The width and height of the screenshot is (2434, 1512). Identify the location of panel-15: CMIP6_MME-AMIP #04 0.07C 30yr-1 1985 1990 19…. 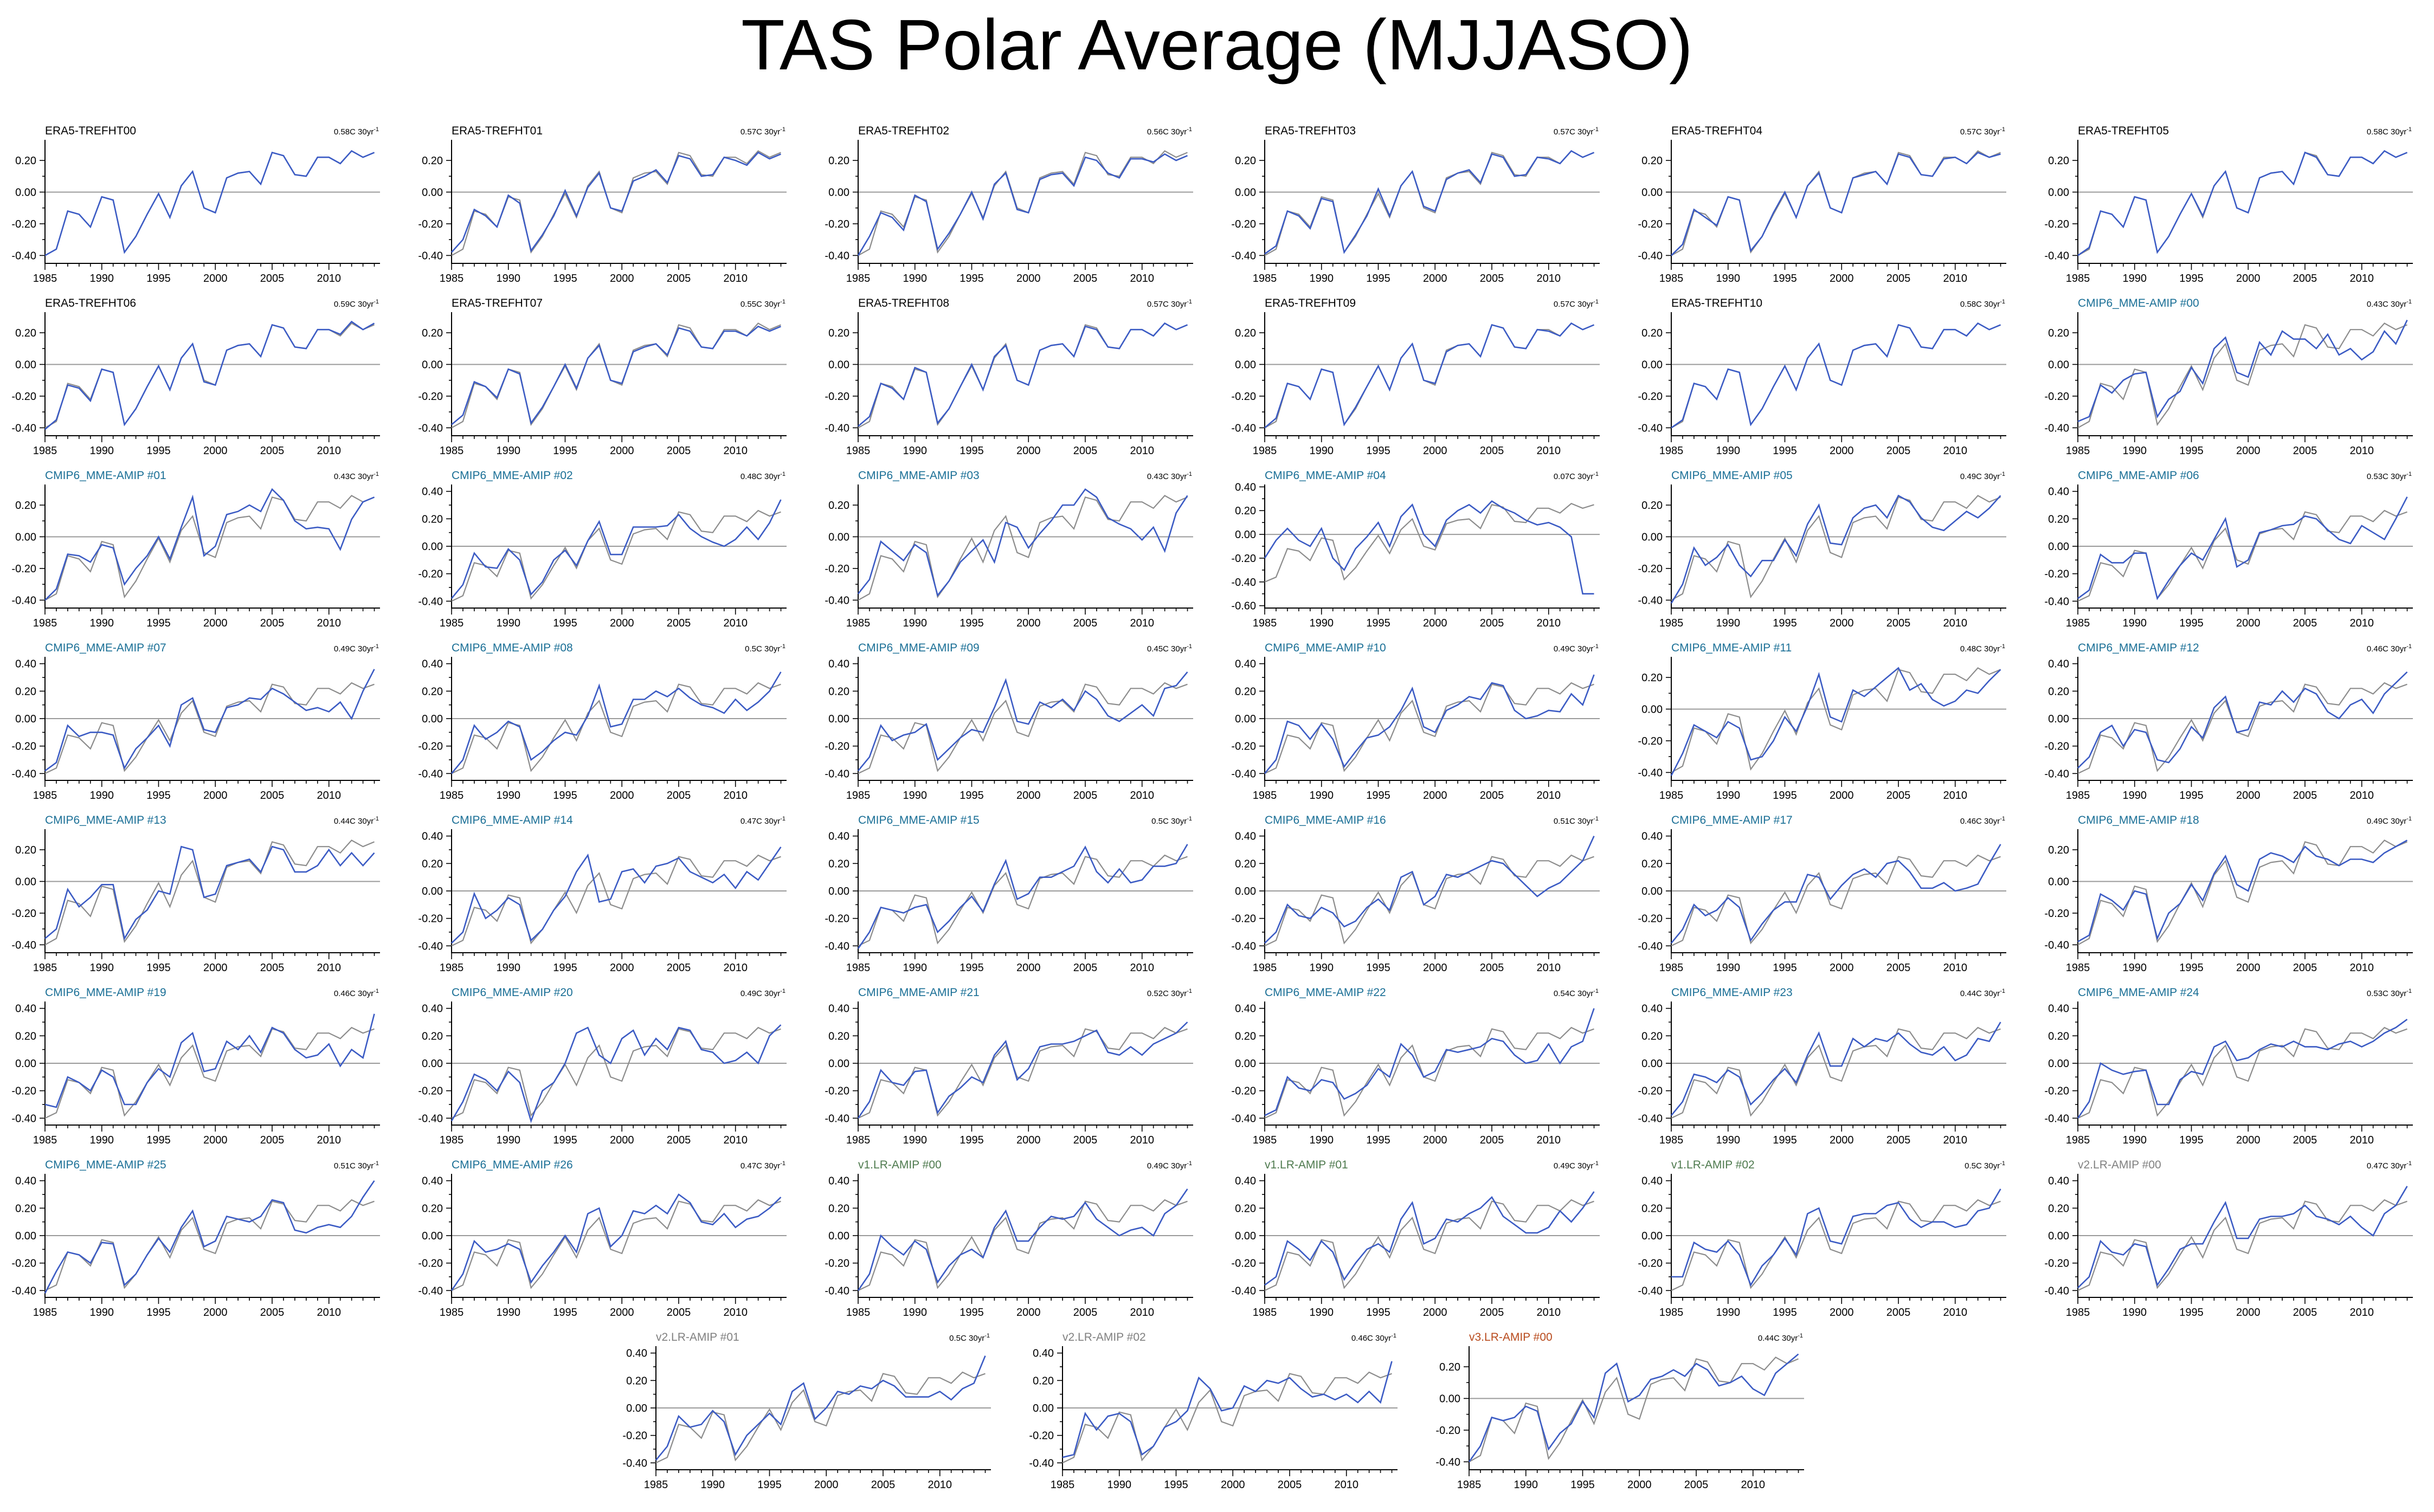
(1415, 549).